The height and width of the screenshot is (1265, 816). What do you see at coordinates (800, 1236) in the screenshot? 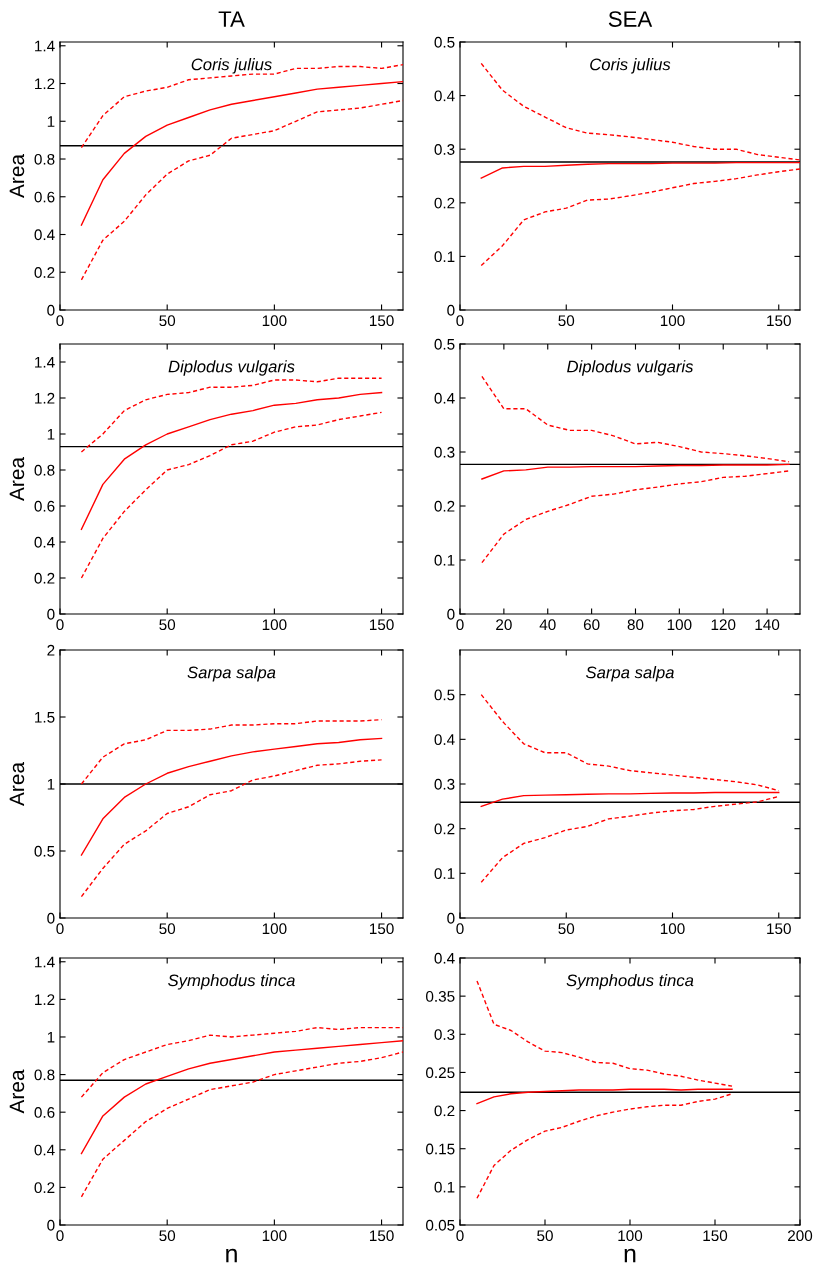
I see `x-tick-label: 200` at bounding box center [800, 1236].